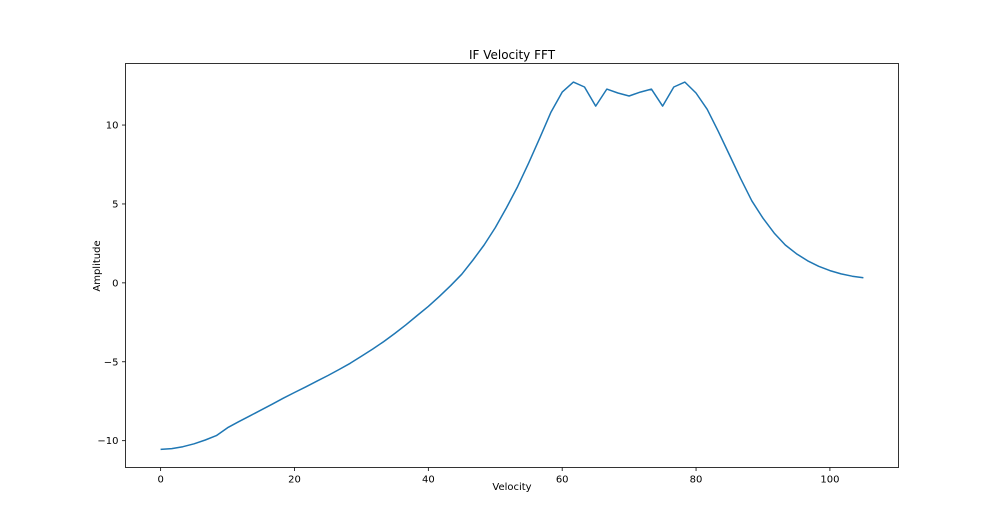 The width and height of the screenshot is (999, 530). Describe the element at coordinates (107, 441) in the screenshot. I see `y-tick-label: −10` at that location.